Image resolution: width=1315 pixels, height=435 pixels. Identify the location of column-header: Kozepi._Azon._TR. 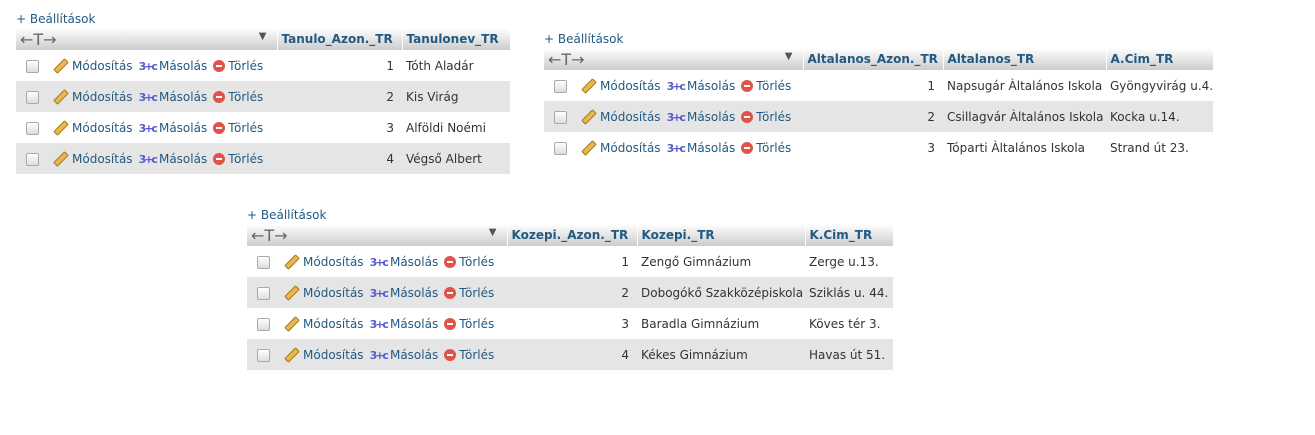
(572, 235).